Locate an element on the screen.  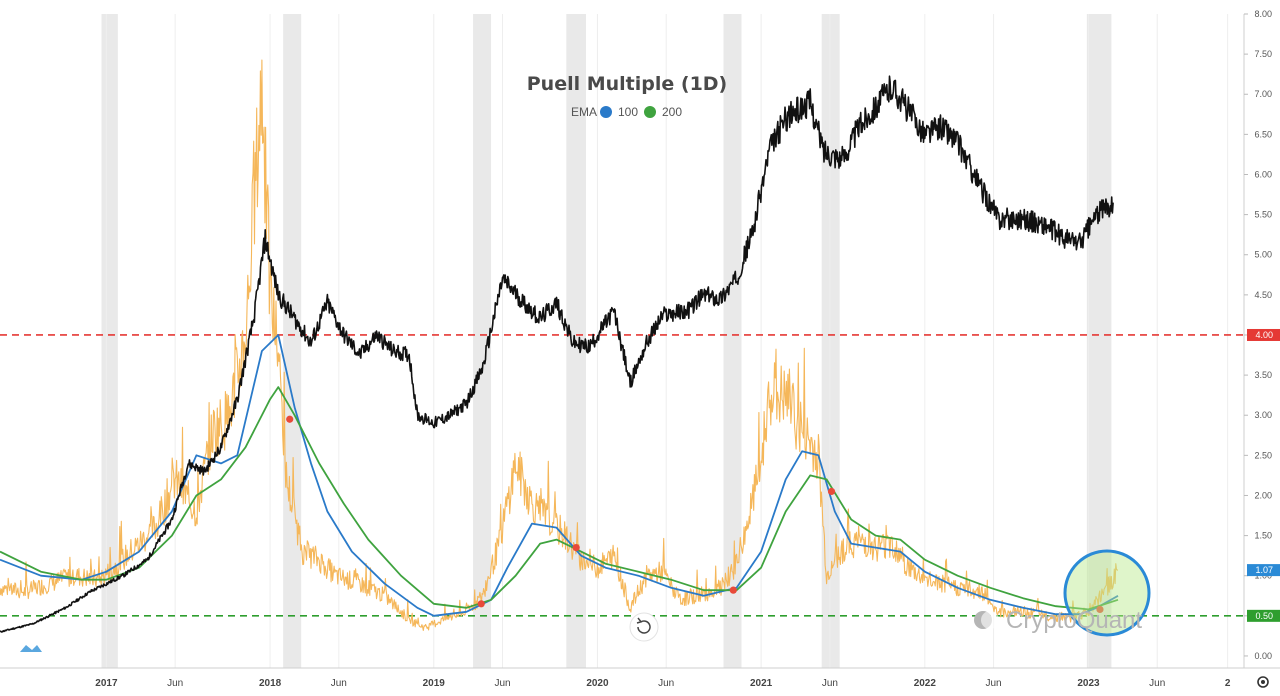
y-tick-label: 2.50 is located at coordinates (1263, 455).